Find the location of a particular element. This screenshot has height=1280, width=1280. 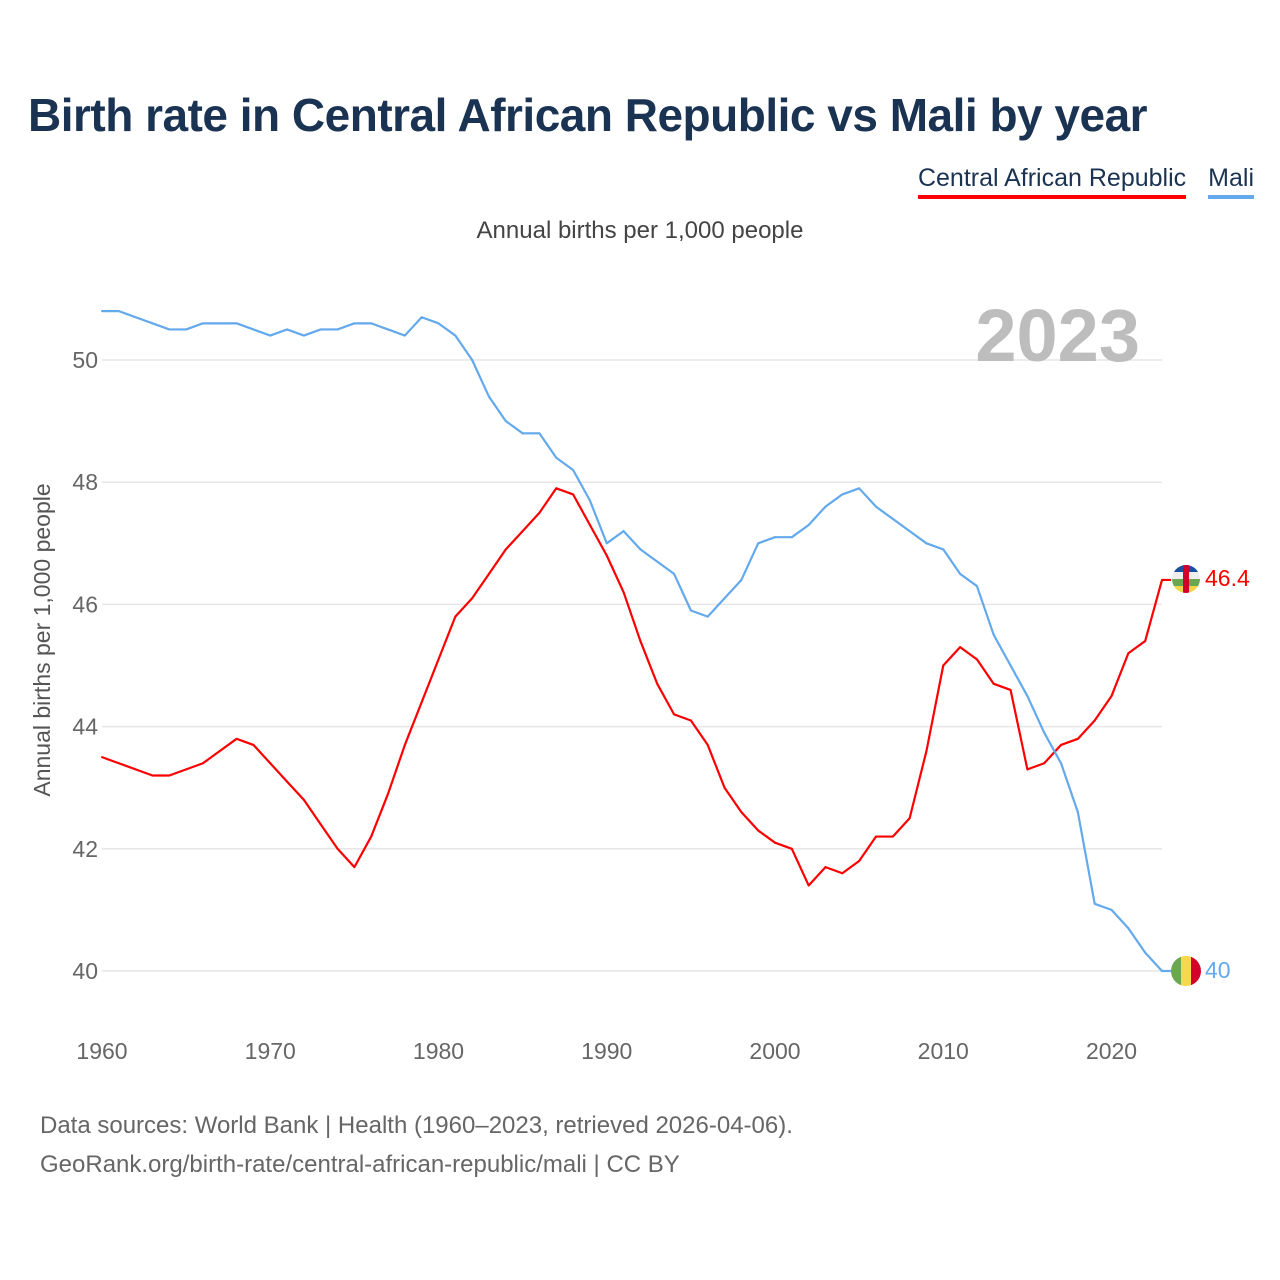

chart-subtitle: Annual births per 1,000 people is located at coordinates (640, 230).